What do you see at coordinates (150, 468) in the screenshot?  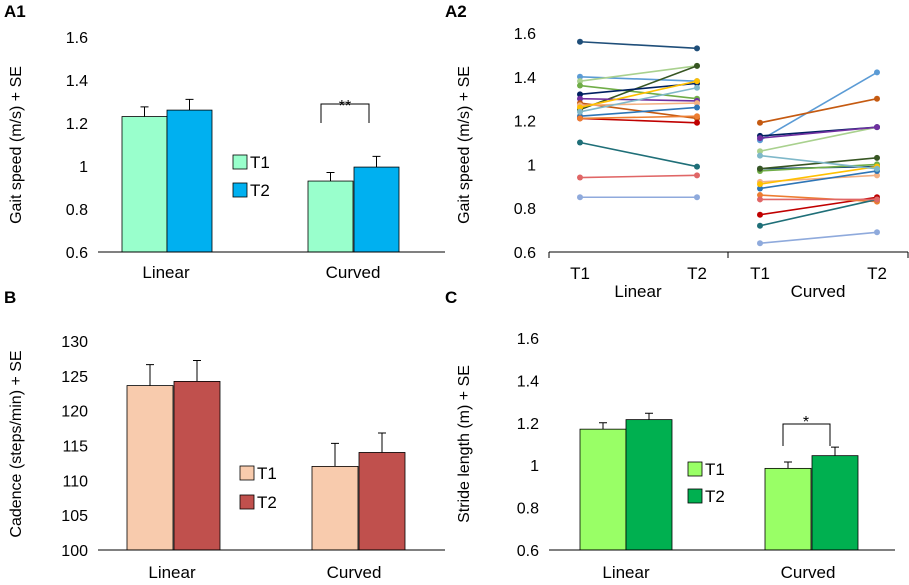 I see `bar-b-t1-linear` at bounding box center [150, 468].